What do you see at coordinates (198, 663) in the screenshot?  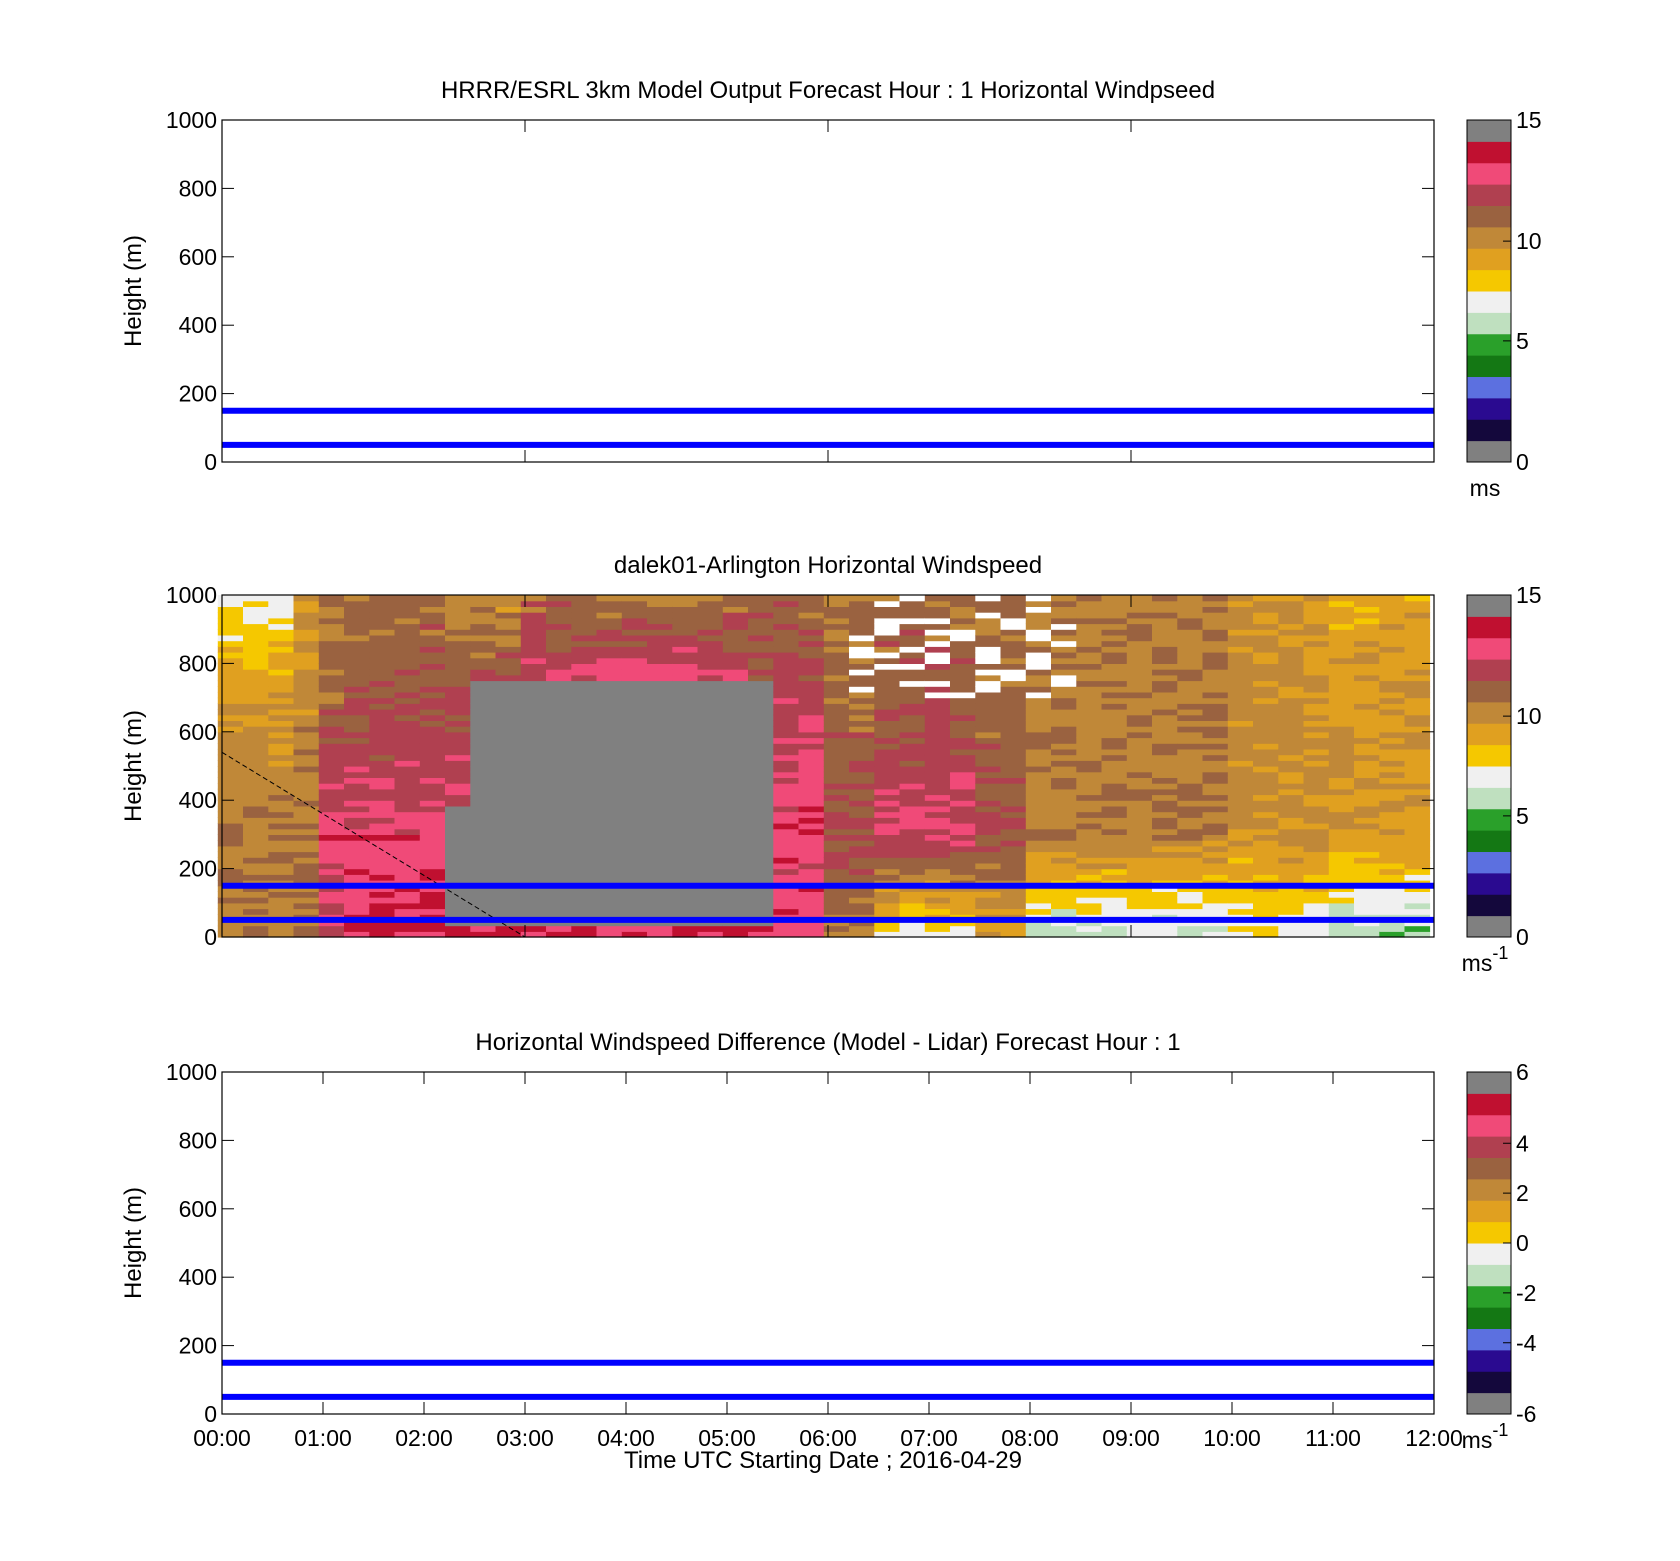 I see `y-tick-label: 800` at bounding box center [198, 663].